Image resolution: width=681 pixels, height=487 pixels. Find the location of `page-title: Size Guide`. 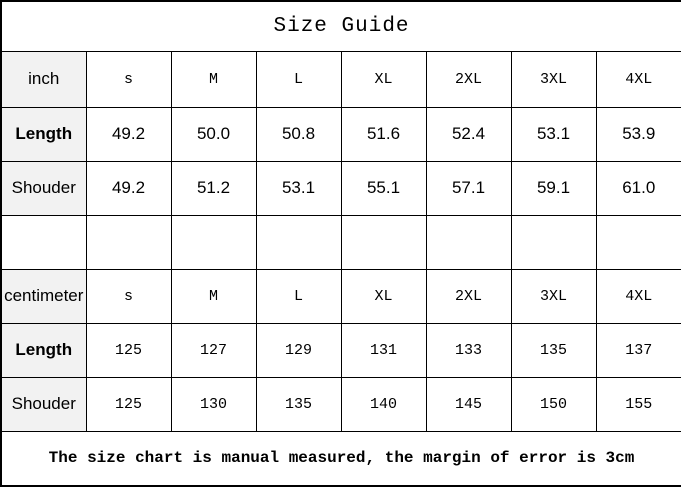

page-title: Size Guide is located at coordinates (340, 26).